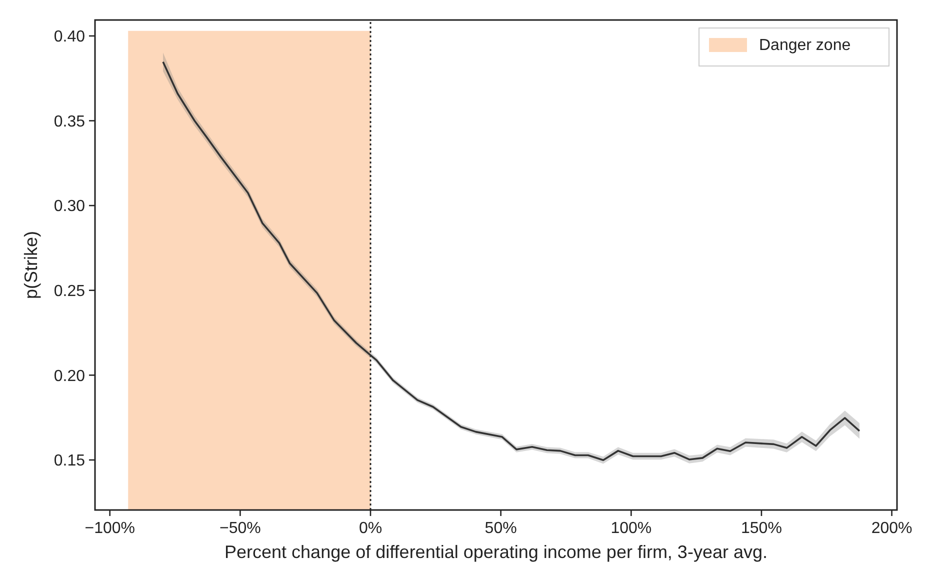 The height and width of the screenshot is (576, 927). I want to click on y-tick-label: 0.40, so click(70, 37).